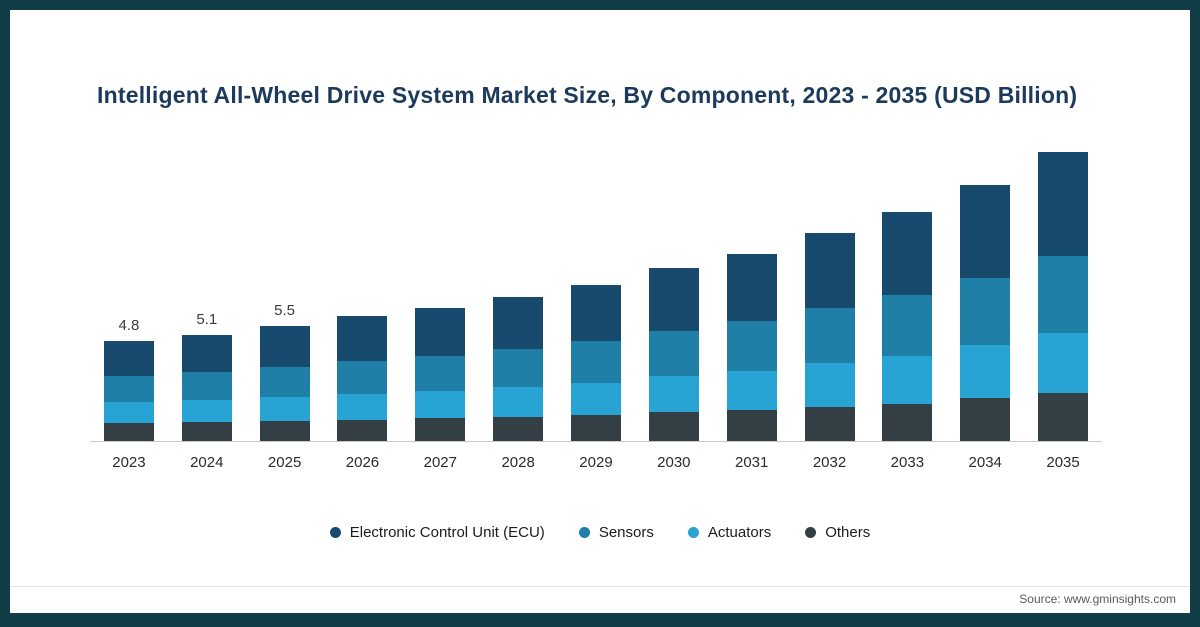 The width and height of the screenshot is (1200, 627). Describe the element at coordinates (362, 462) in the screenshot. I see `x-axis-label: 2026` at that location.